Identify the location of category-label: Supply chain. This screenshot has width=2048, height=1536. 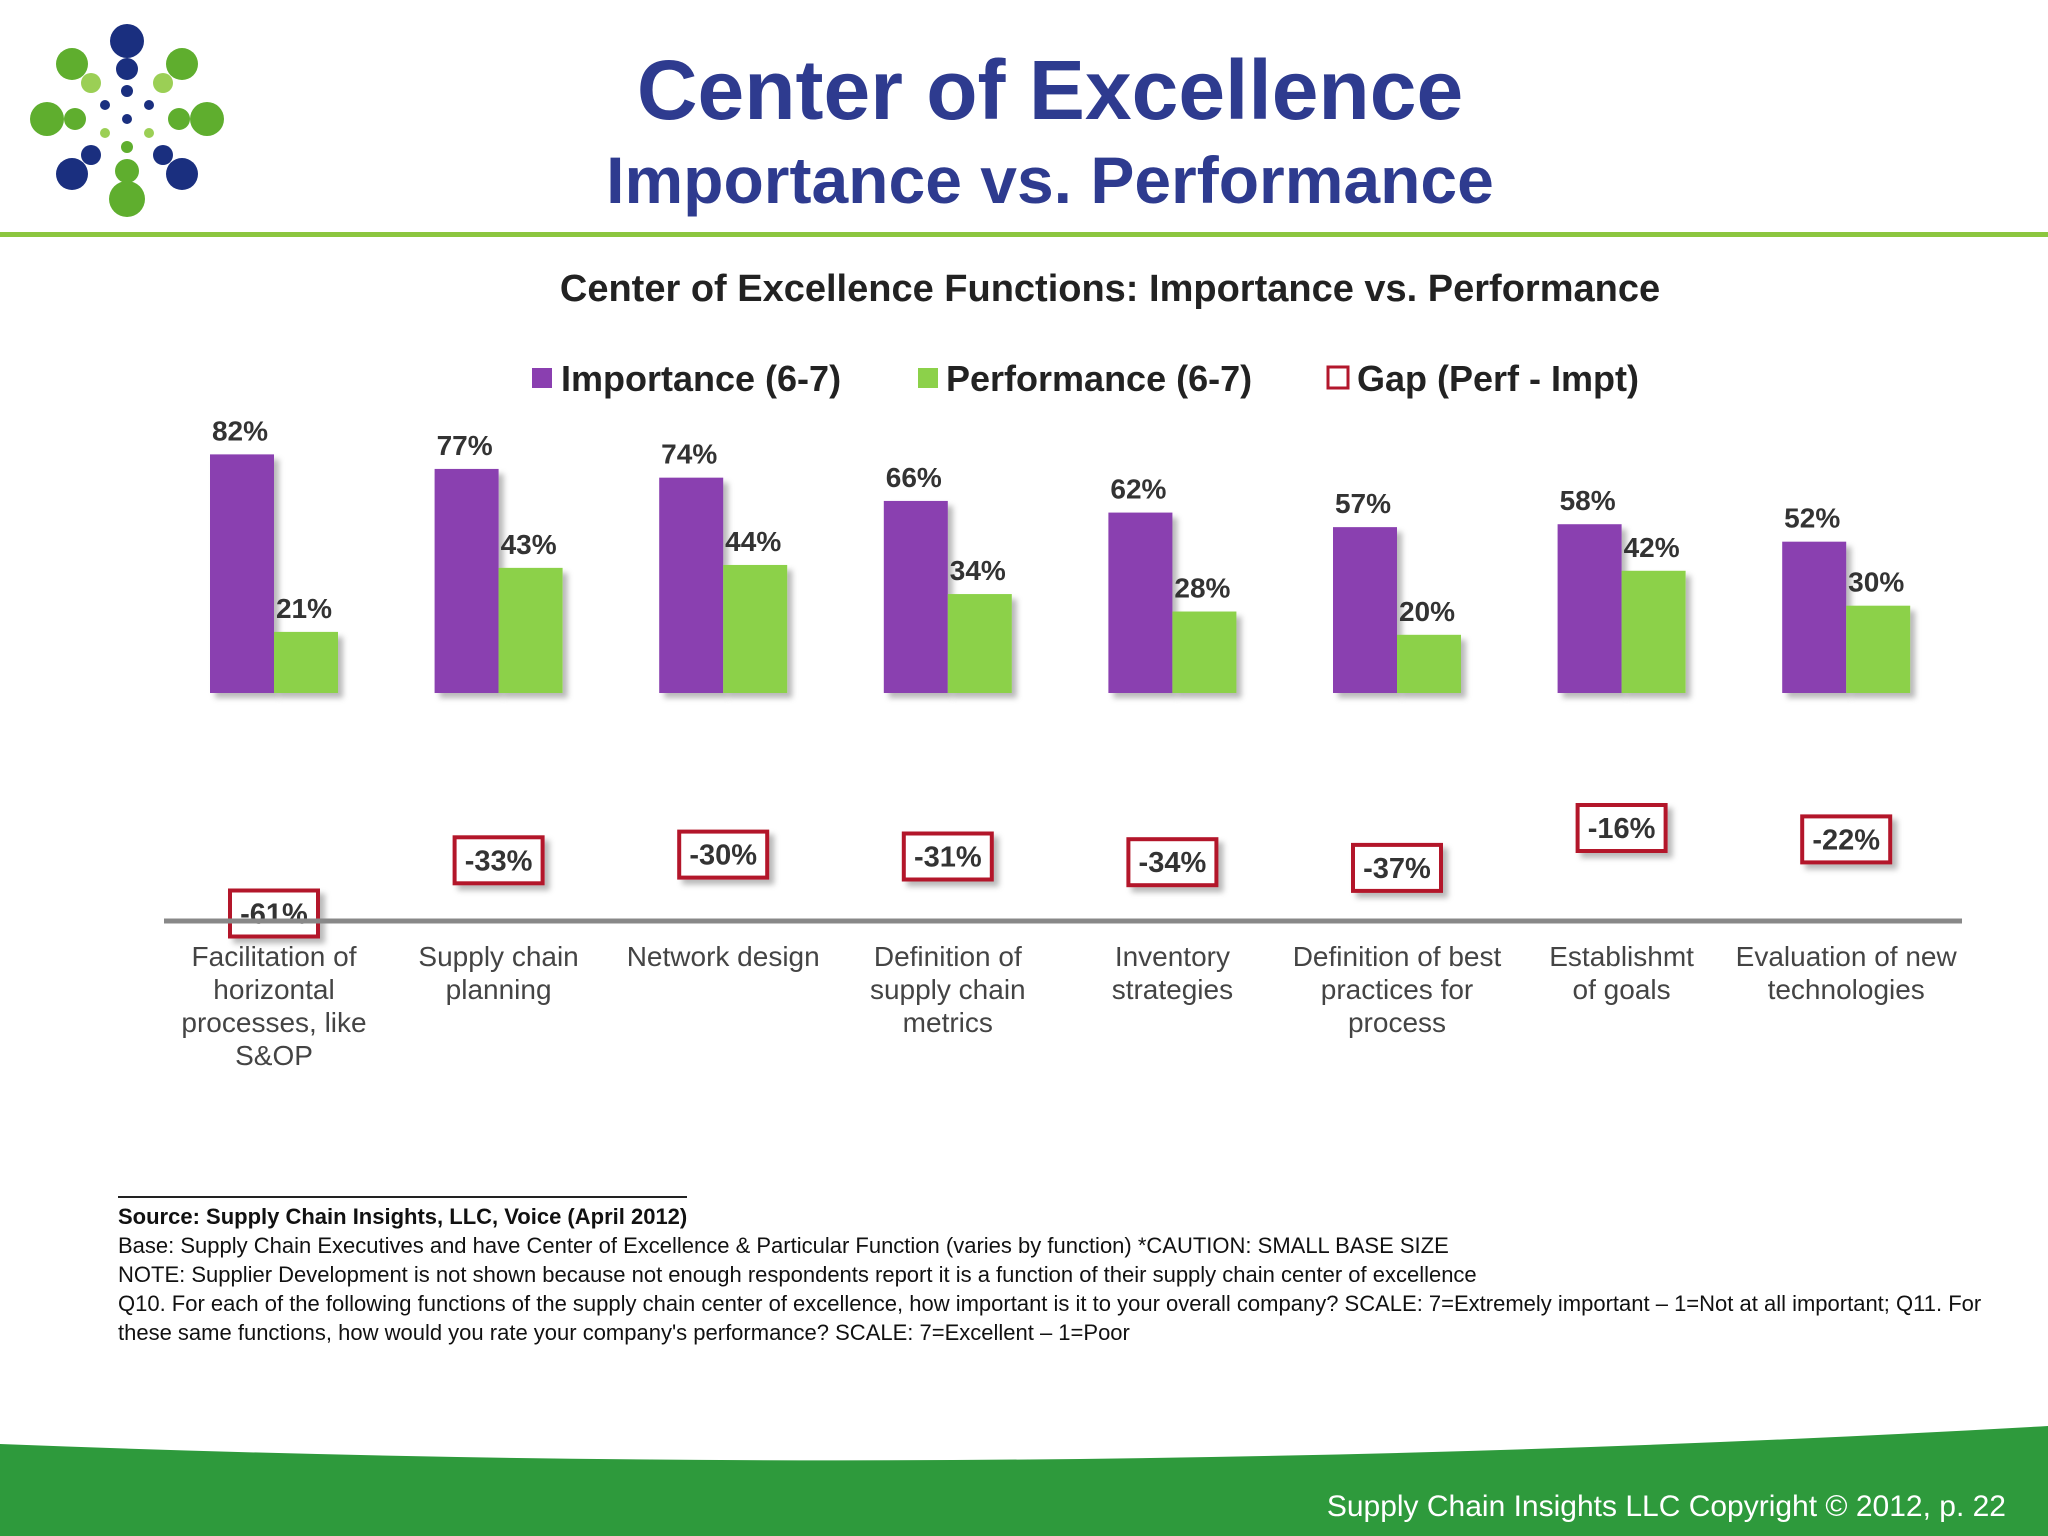
(498, 956).